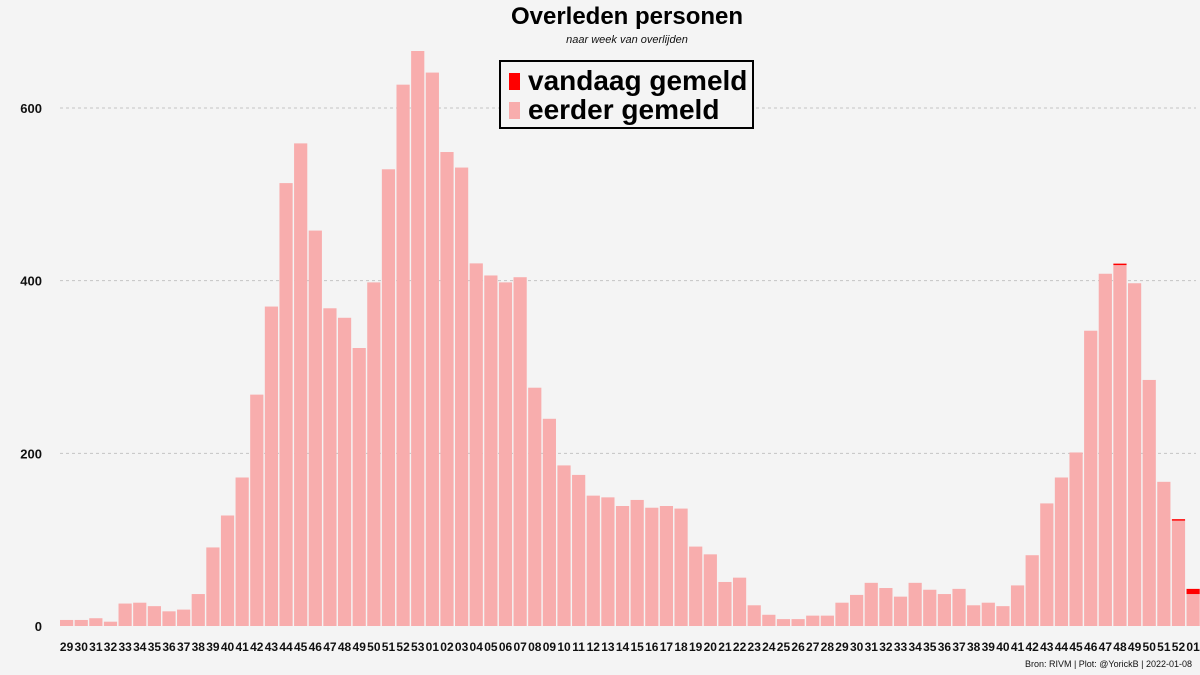 The image size is (1200, 675). What do you see at coordinates (184, 647) in the screenshot?
I see `x-tick-label: 37` at bounding box center [184, 647].